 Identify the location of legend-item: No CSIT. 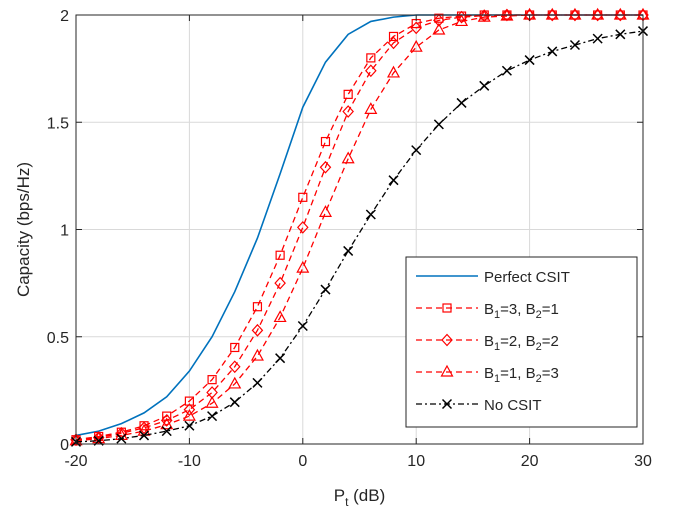
(479, 405).